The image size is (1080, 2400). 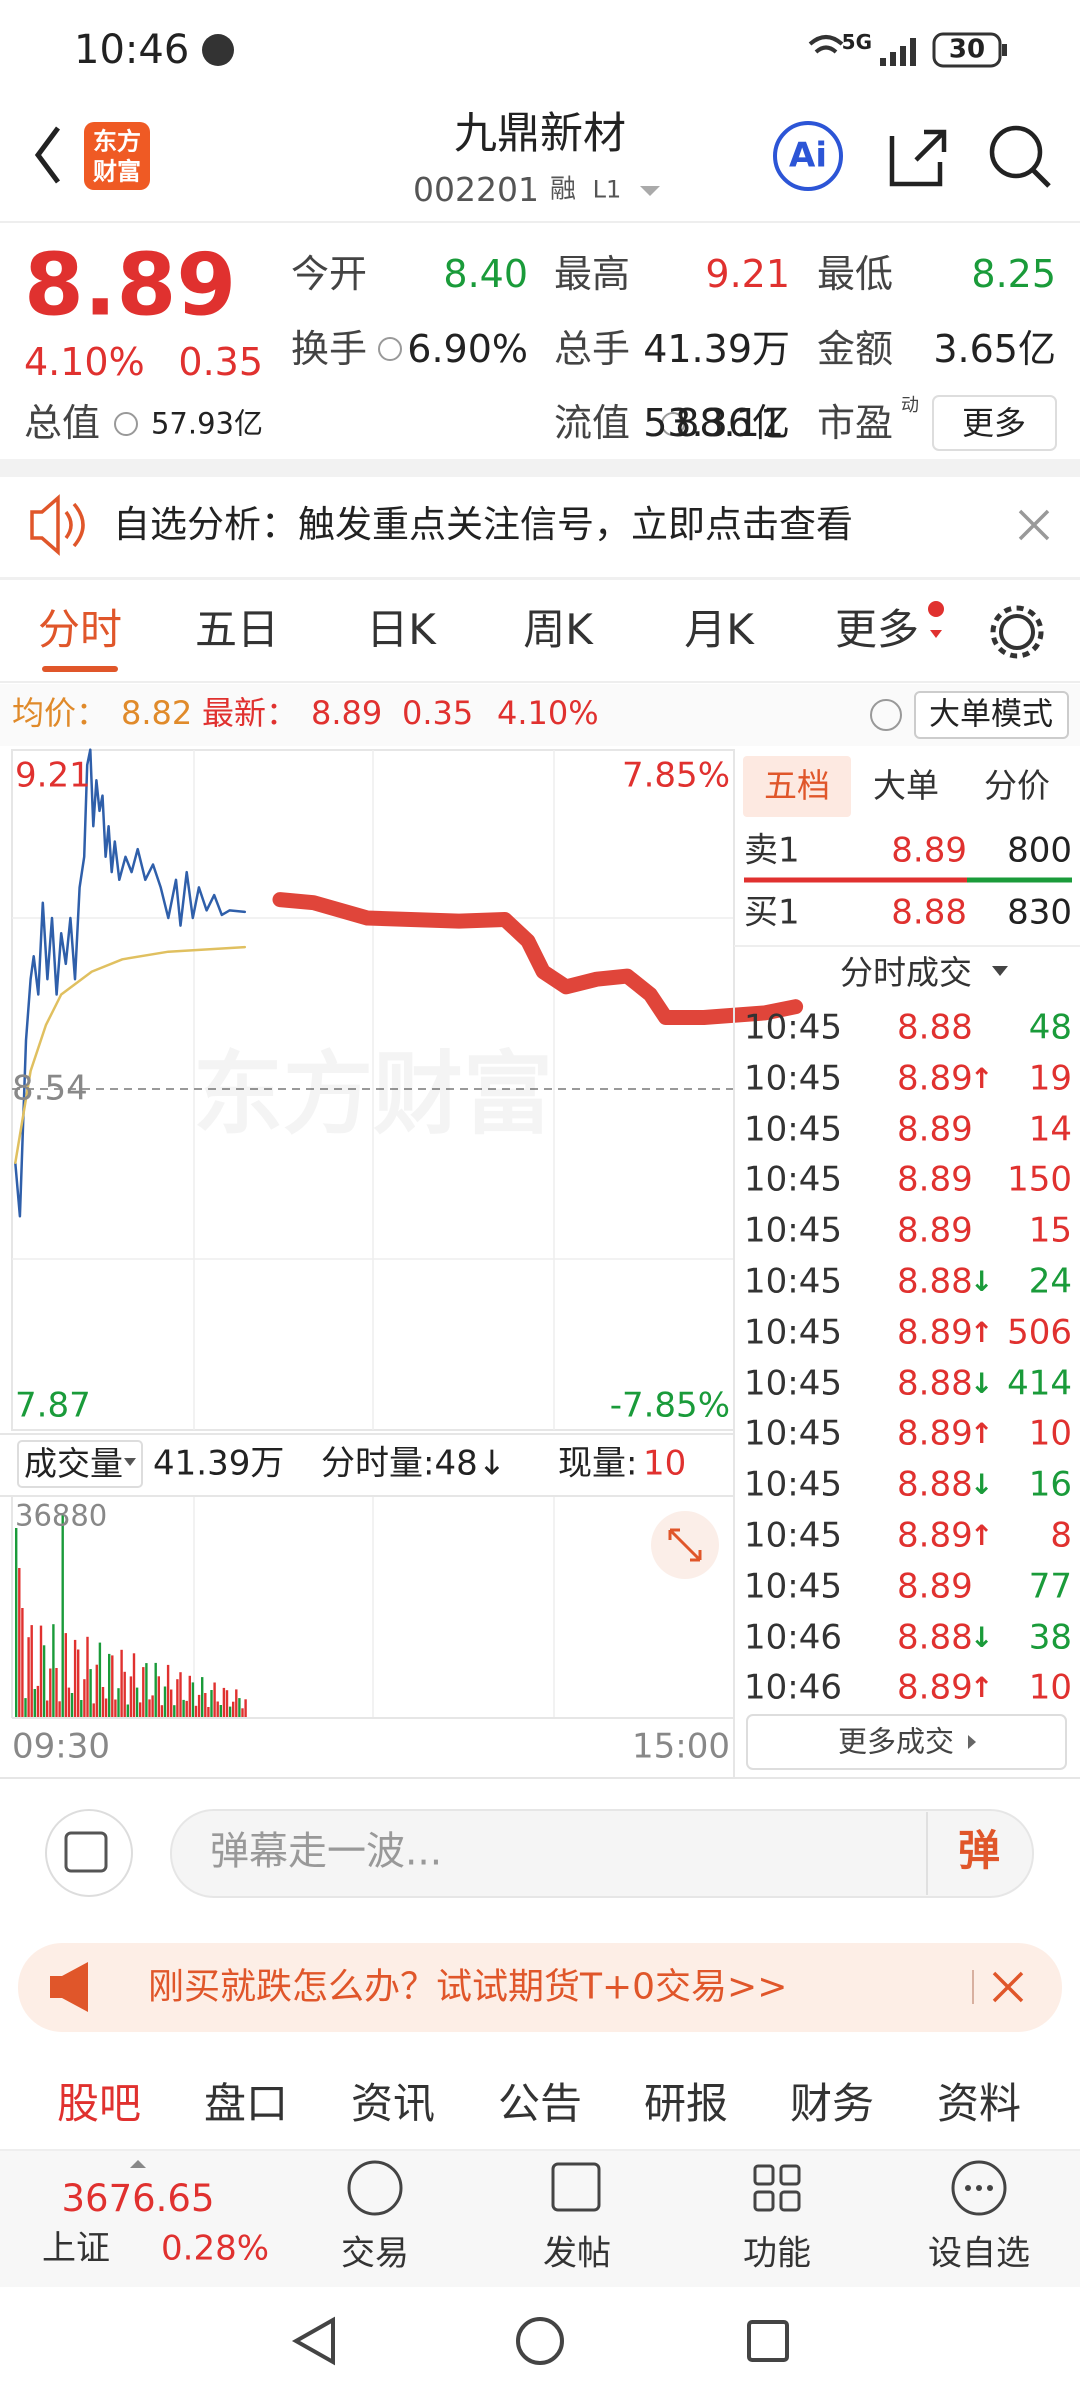 What do you see at coordinates (972, 1742) in the screenshot?
I see `more-trades-arrow` at bounding box center [972, 1742].